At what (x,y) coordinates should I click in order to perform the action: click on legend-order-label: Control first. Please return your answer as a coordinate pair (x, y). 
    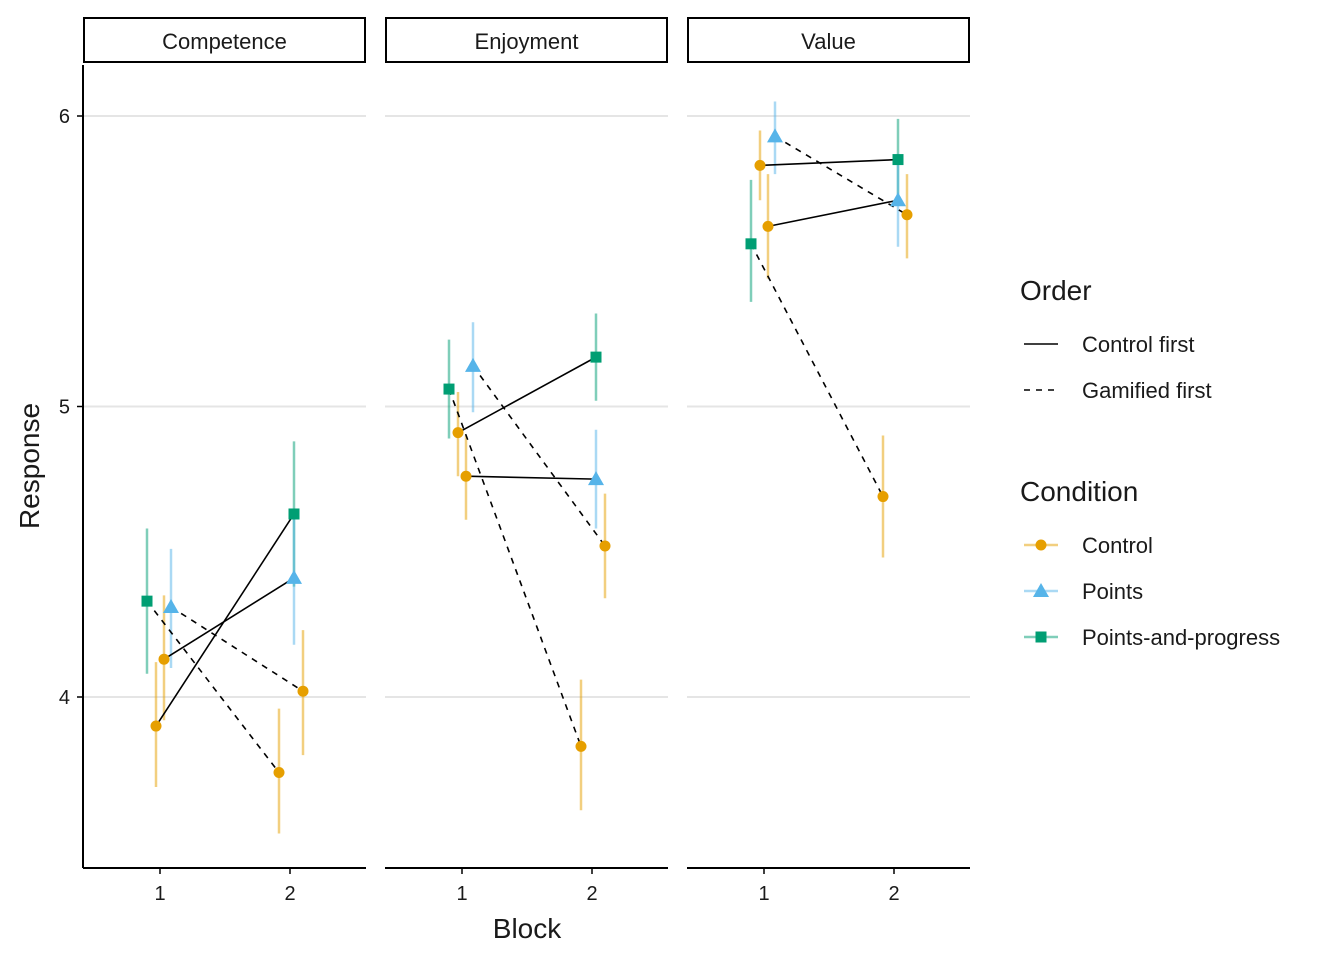
    Looking at the image, I should click on (1138, 344).